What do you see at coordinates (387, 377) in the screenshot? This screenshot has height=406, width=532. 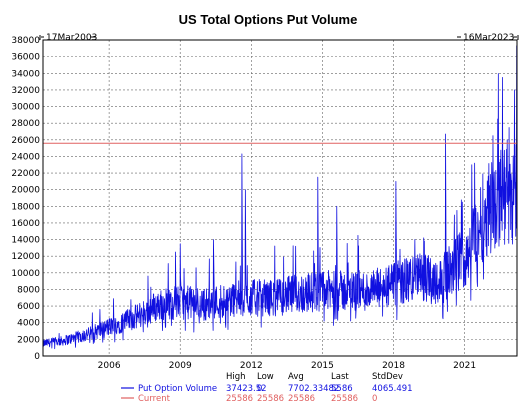 I see `legend-column-header: StdDev` at bounding box center [387, 377].